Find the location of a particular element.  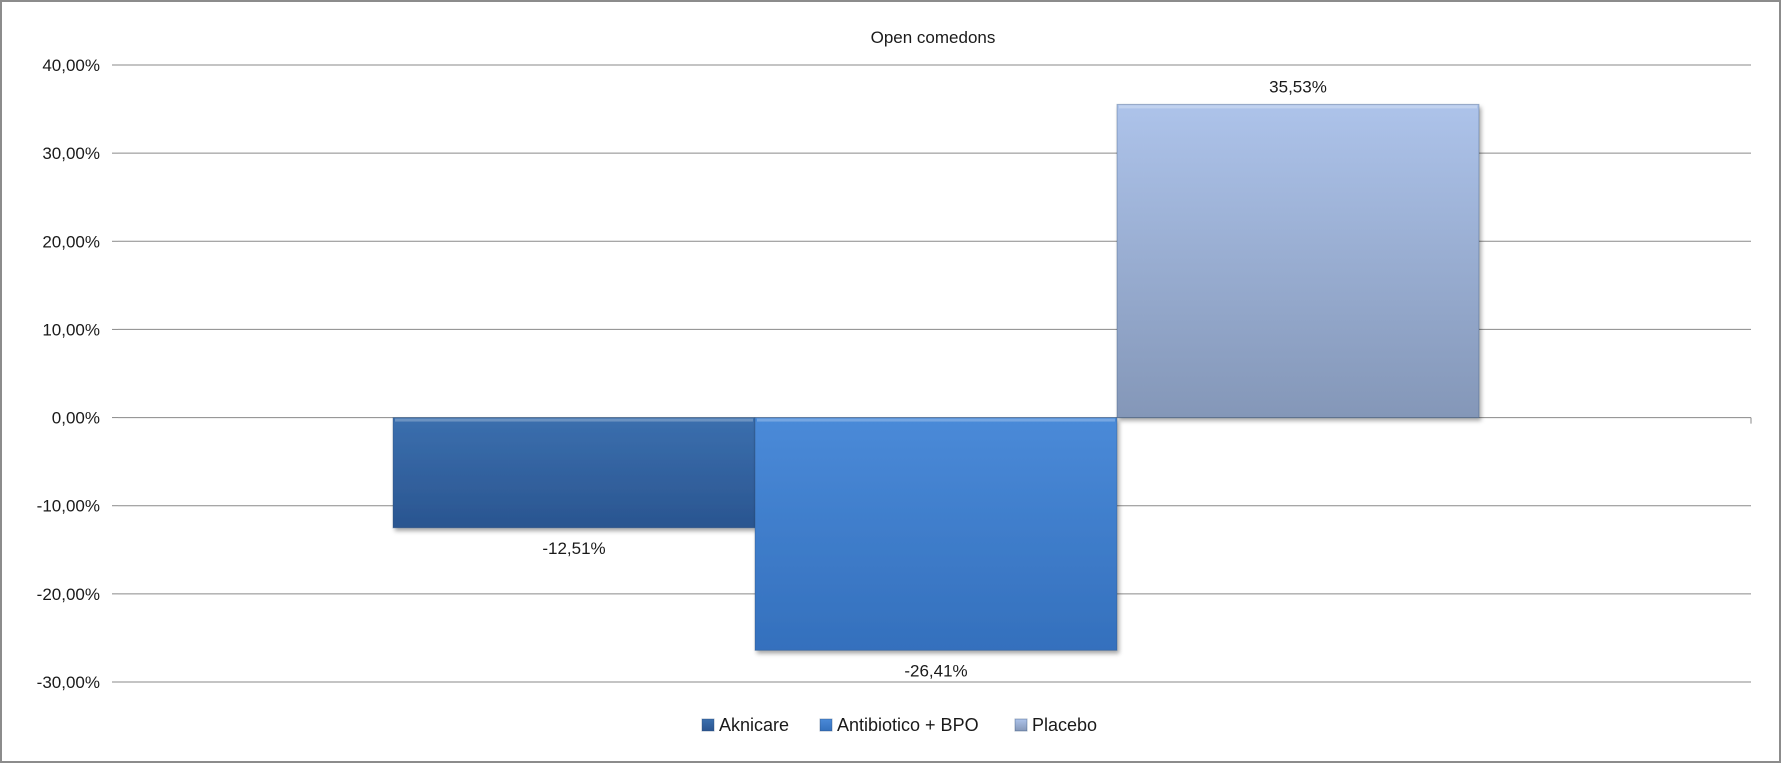

legend: Aknicare Antibiotico + BPO Placebo is located at coordinates (899, 725).